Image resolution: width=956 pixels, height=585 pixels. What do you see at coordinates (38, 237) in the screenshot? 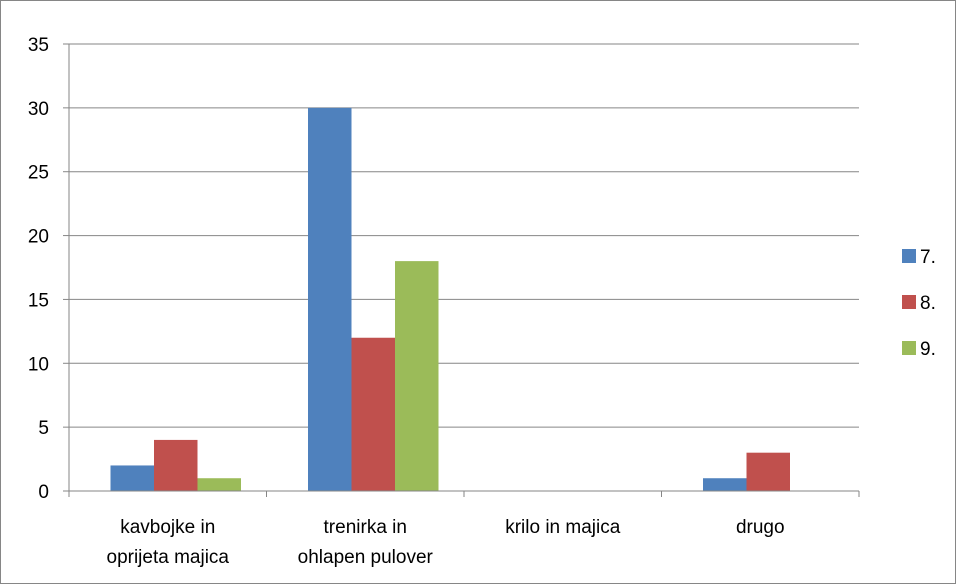
I see `y-tick-label-20: 20` at bounding box center [38, 237].